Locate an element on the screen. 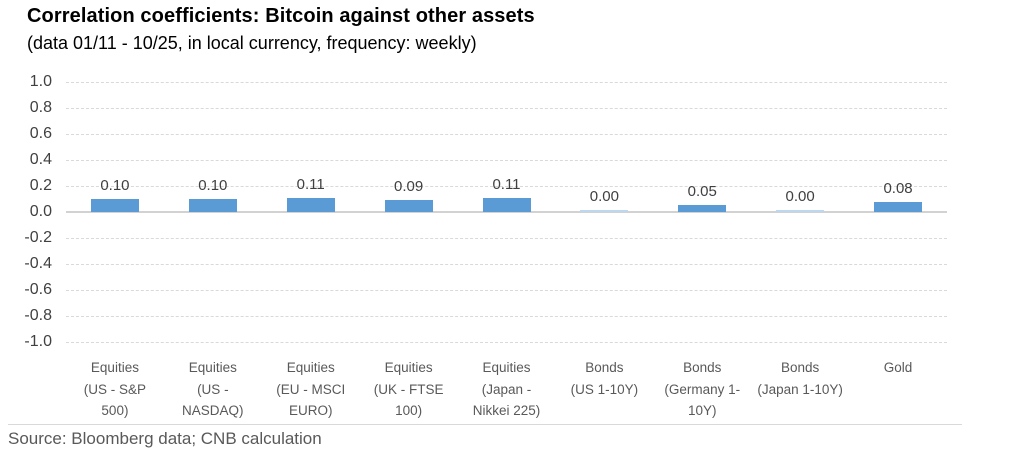 The height and width of the screenshot is (460, 1024). bar-value-label: 0.05 is located at coordinates (702, 191).